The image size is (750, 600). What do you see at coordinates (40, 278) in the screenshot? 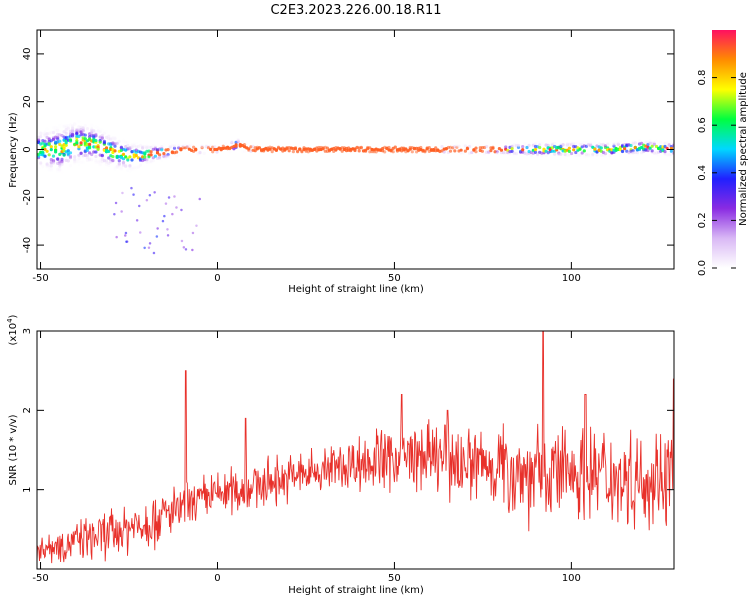
I see `spectrogram-x-tick-label: -50` at bounding box center [40, 278].